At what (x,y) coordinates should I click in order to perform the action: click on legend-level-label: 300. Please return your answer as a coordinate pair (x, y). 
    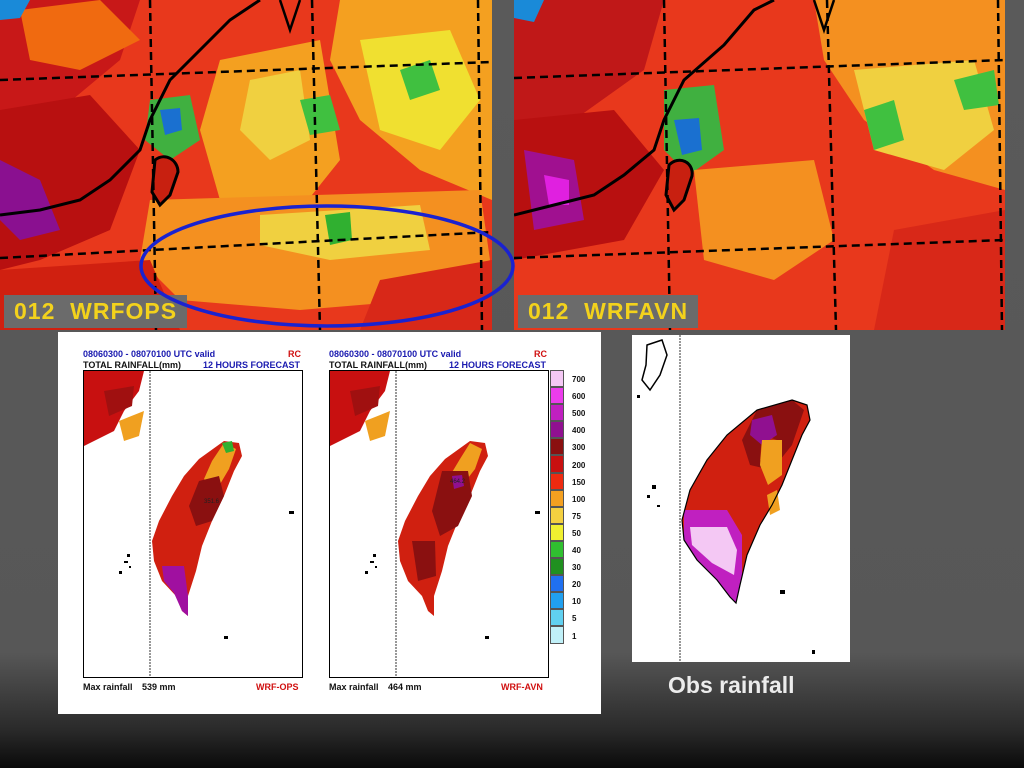
    Looking at the image, I should click on (579, 448).